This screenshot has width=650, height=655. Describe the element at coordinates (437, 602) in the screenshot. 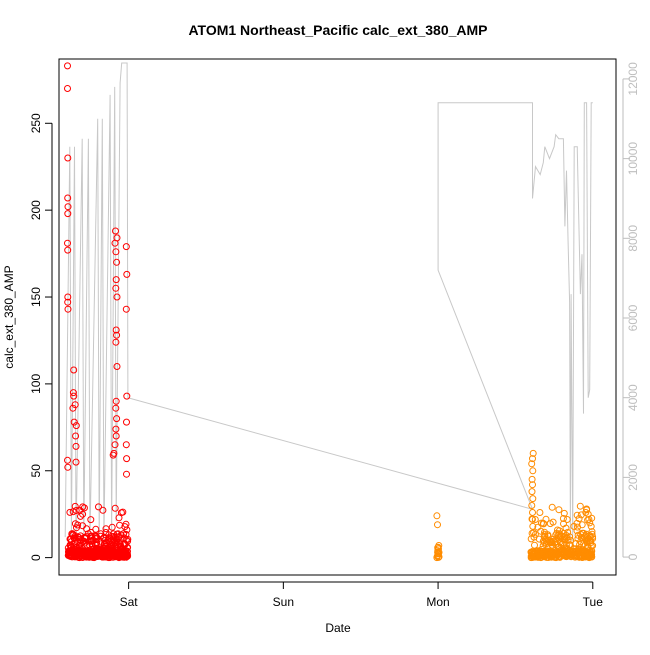

I see `x-tick-label: Mon` at that location.